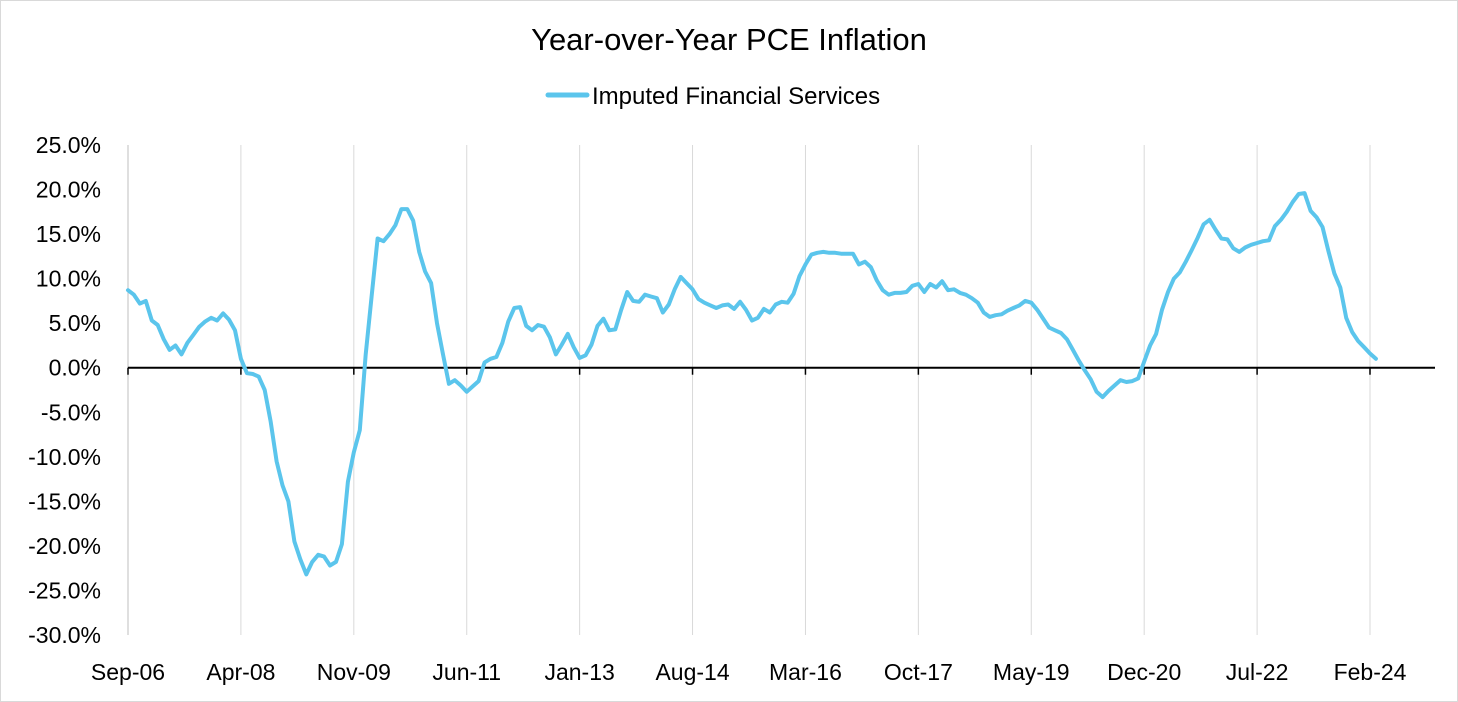 The width and height of the screenshot is (1458, 702). Describe the element at coordinates (729, 39) in the screenshot. I see `chart-title: Year-over-Year PCE Inflation` at that location.